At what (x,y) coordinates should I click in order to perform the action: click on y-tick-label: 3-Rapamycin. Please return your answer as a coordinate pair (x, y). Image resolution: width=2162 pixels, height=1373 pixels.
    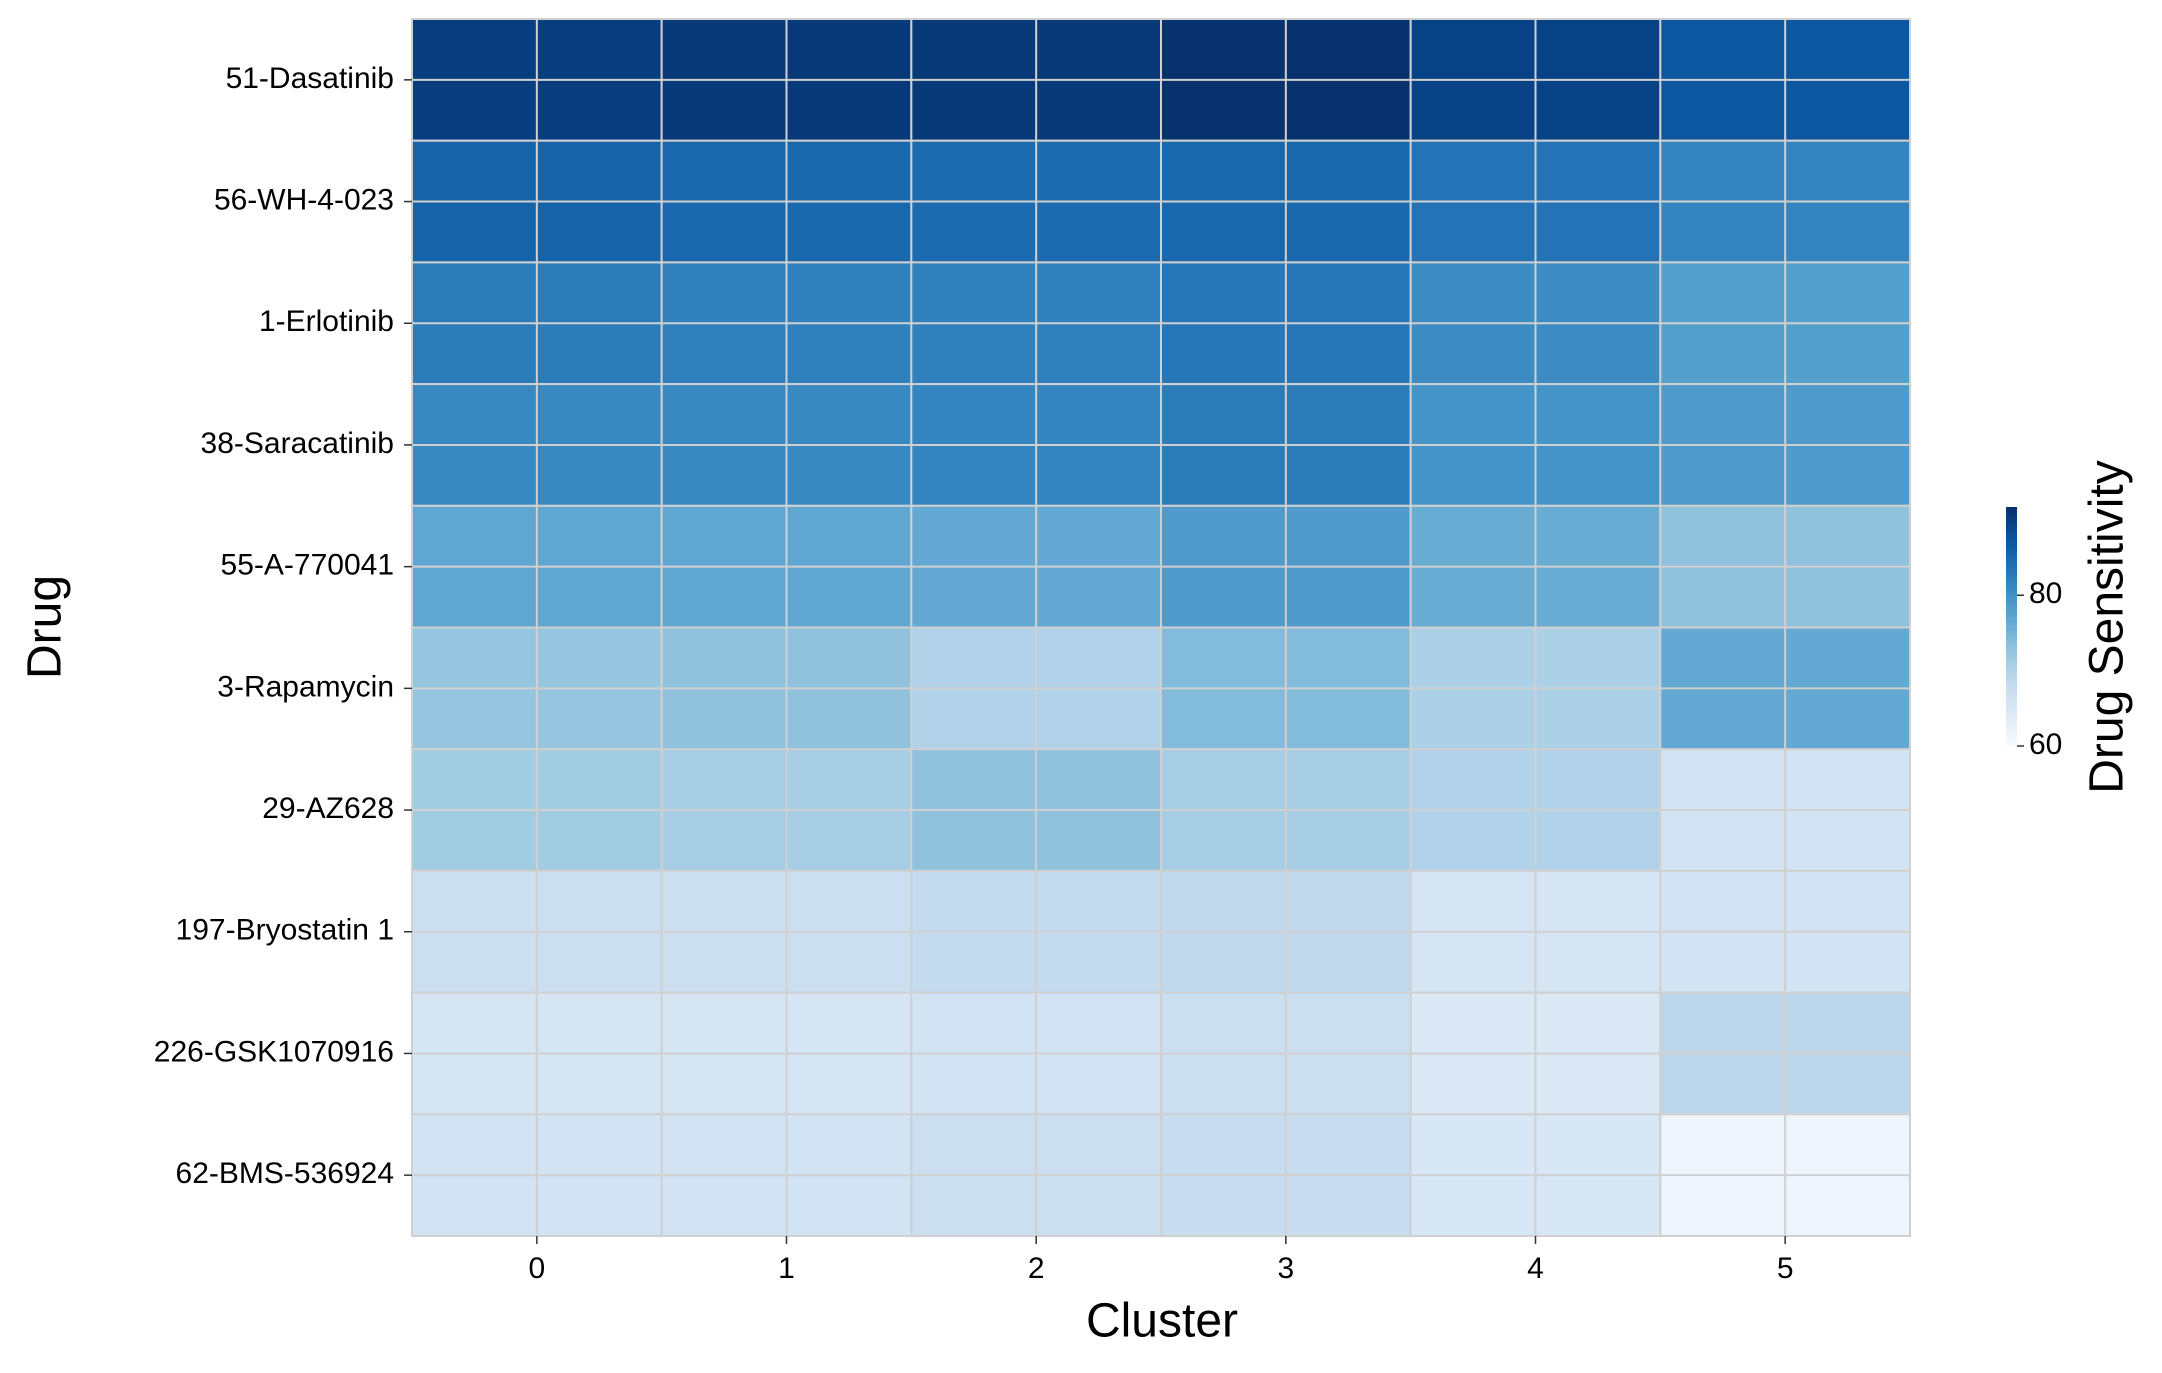
    Looking at the image, I should click on (305, 686).